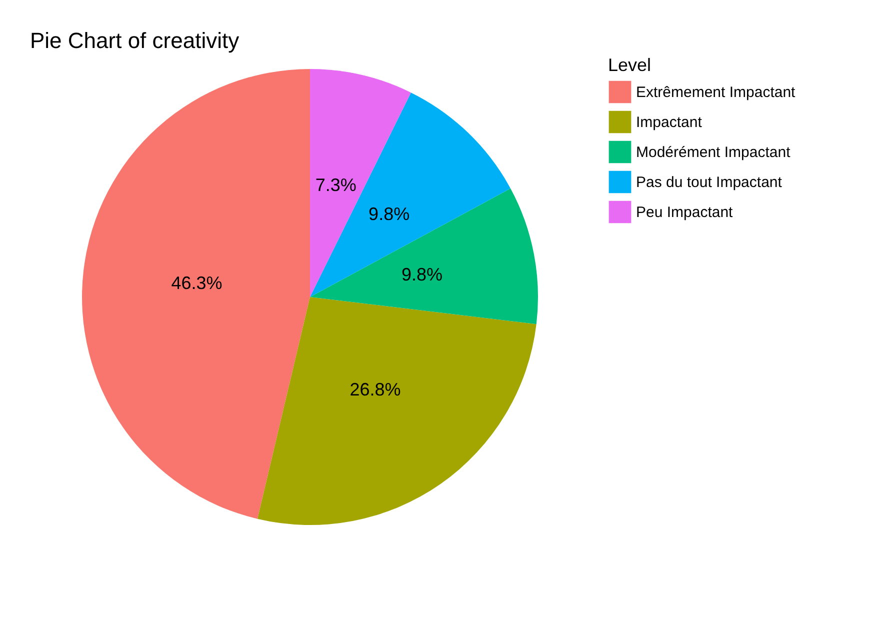 The height and width of the screenshot is (623, 889). I want to click on legend-label: Modérément Impactant, so click(714, 152).